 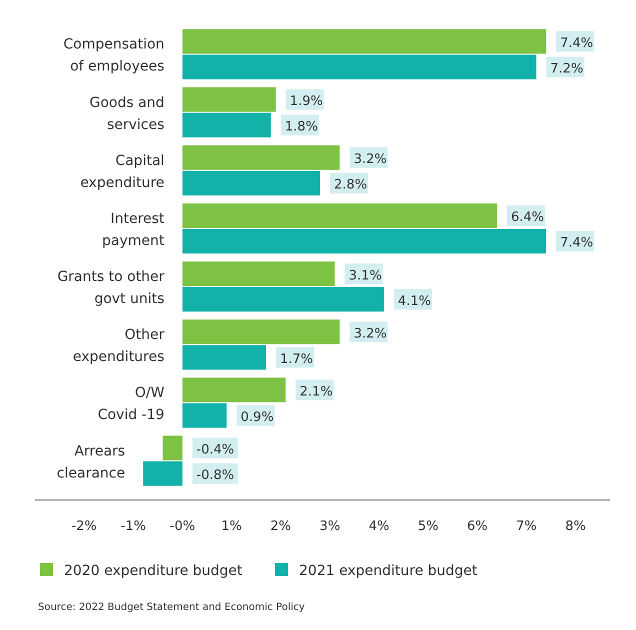 I want to click on data-label: 1.7%, so click(x=297, y=359).